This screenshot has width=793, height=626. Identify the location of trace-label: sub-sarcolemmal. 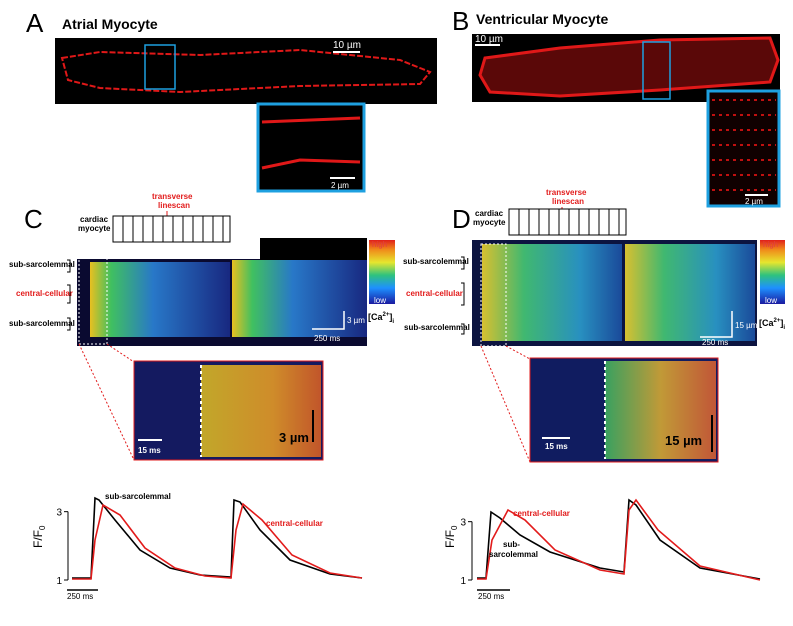
(138, 496).